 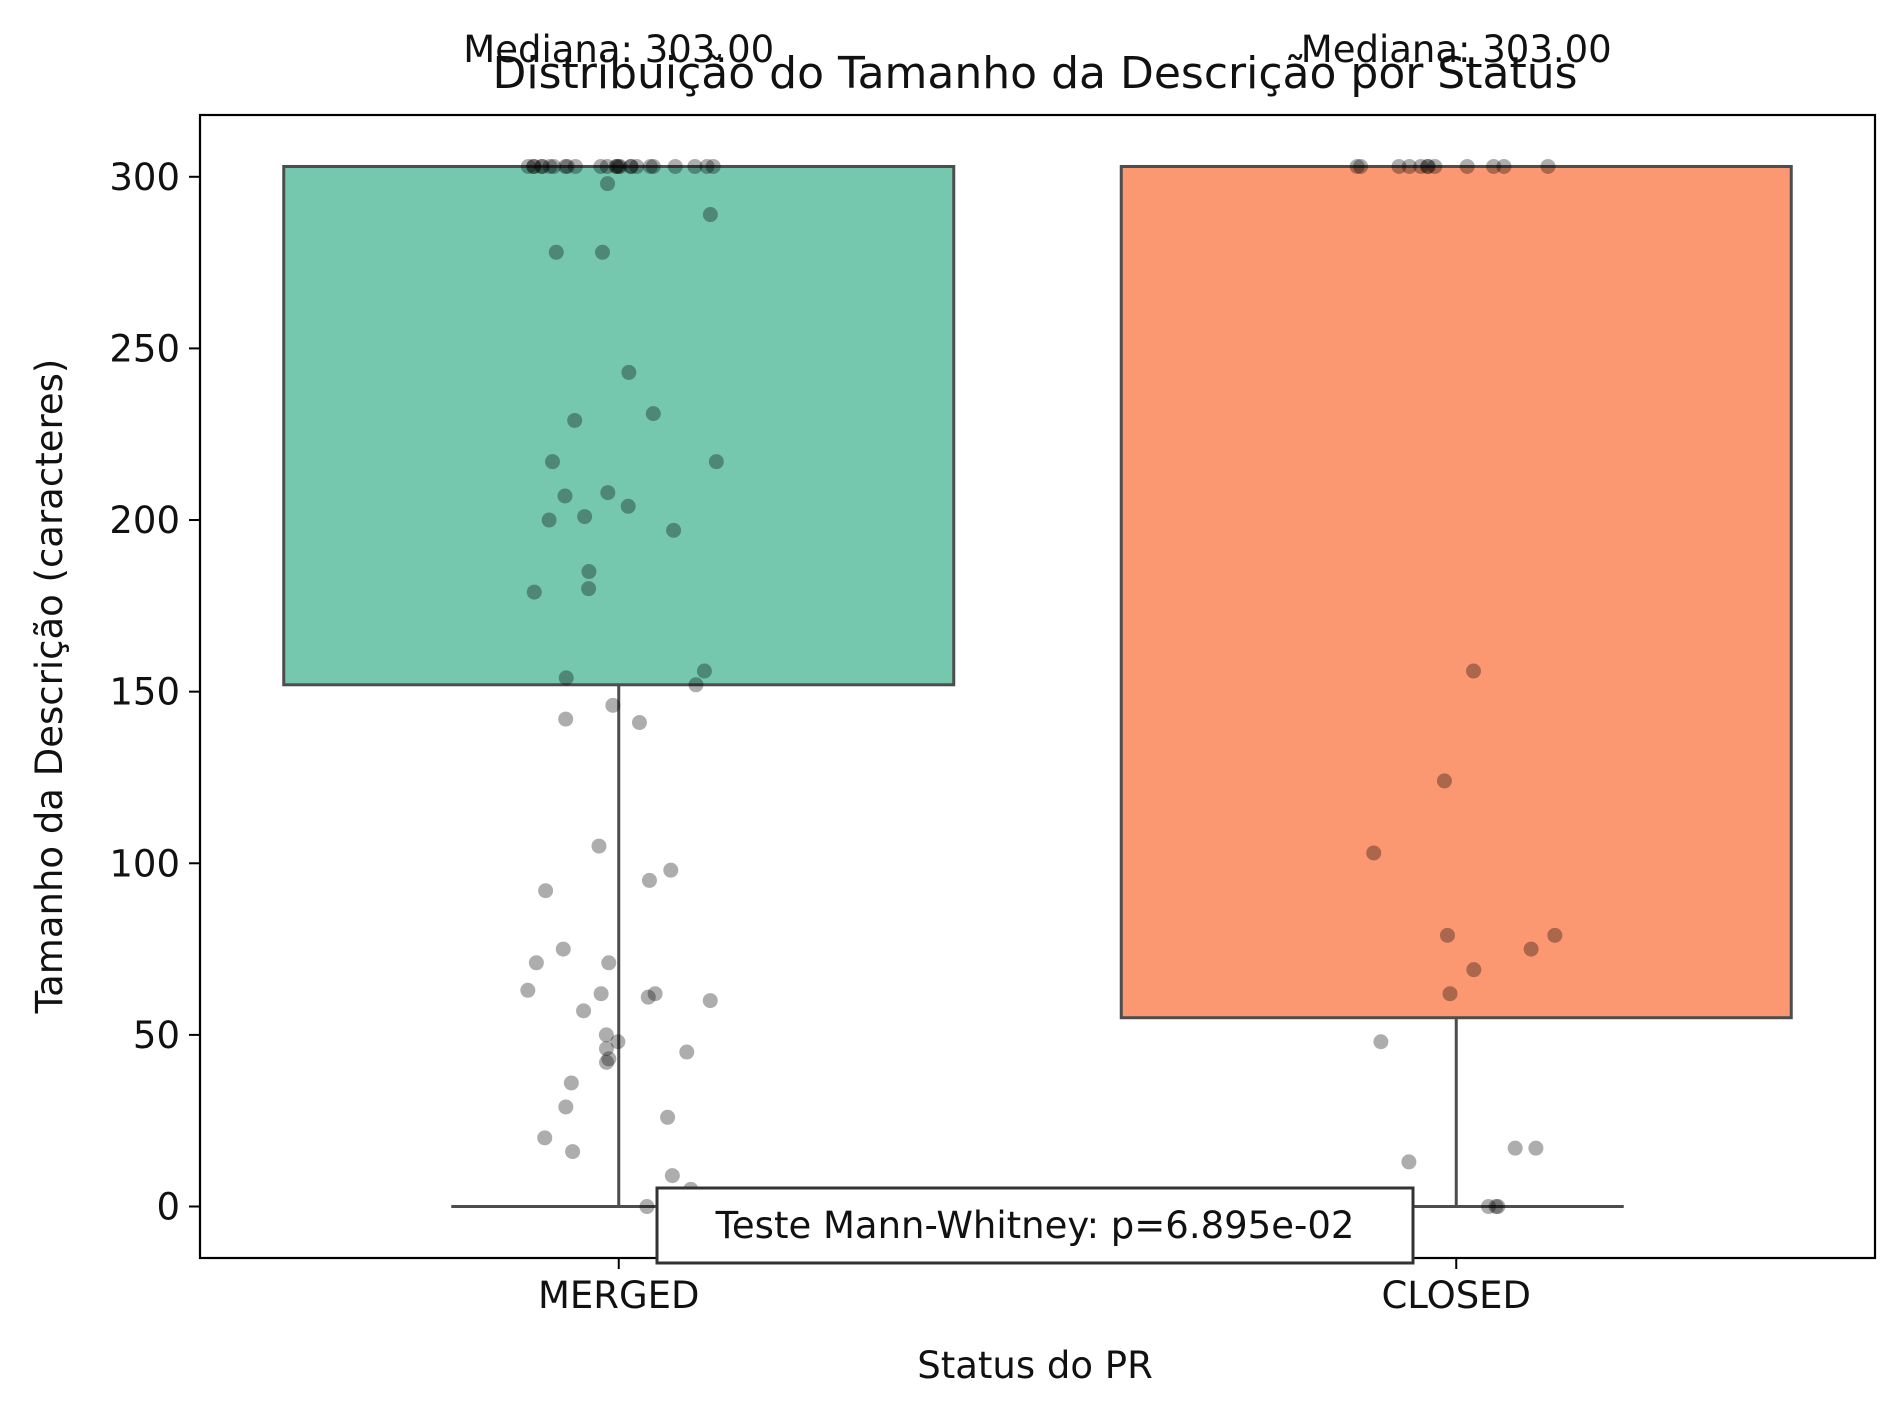 I want to click on y-tick-label: 150, so click(x=144, y=692).